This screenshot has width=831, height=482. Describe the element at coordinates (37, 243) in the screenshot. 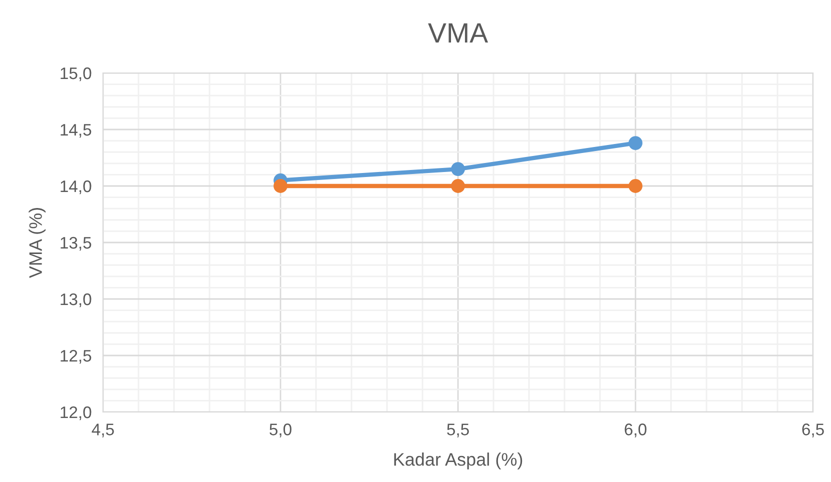

I see `y-axis-title: VMA (%)` at that location.